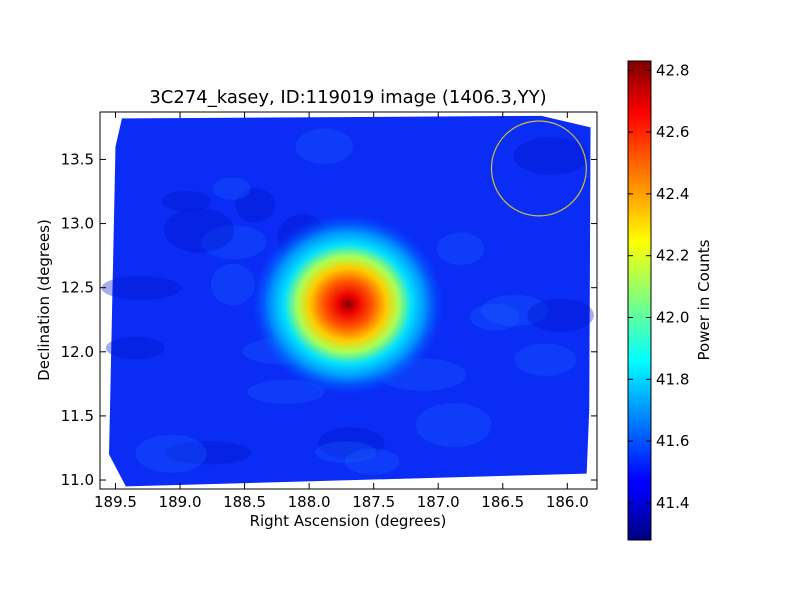 The width and height of the screenshot is (800, 600). I want to click on x-tick-label: 188.5, so click(244, 502).